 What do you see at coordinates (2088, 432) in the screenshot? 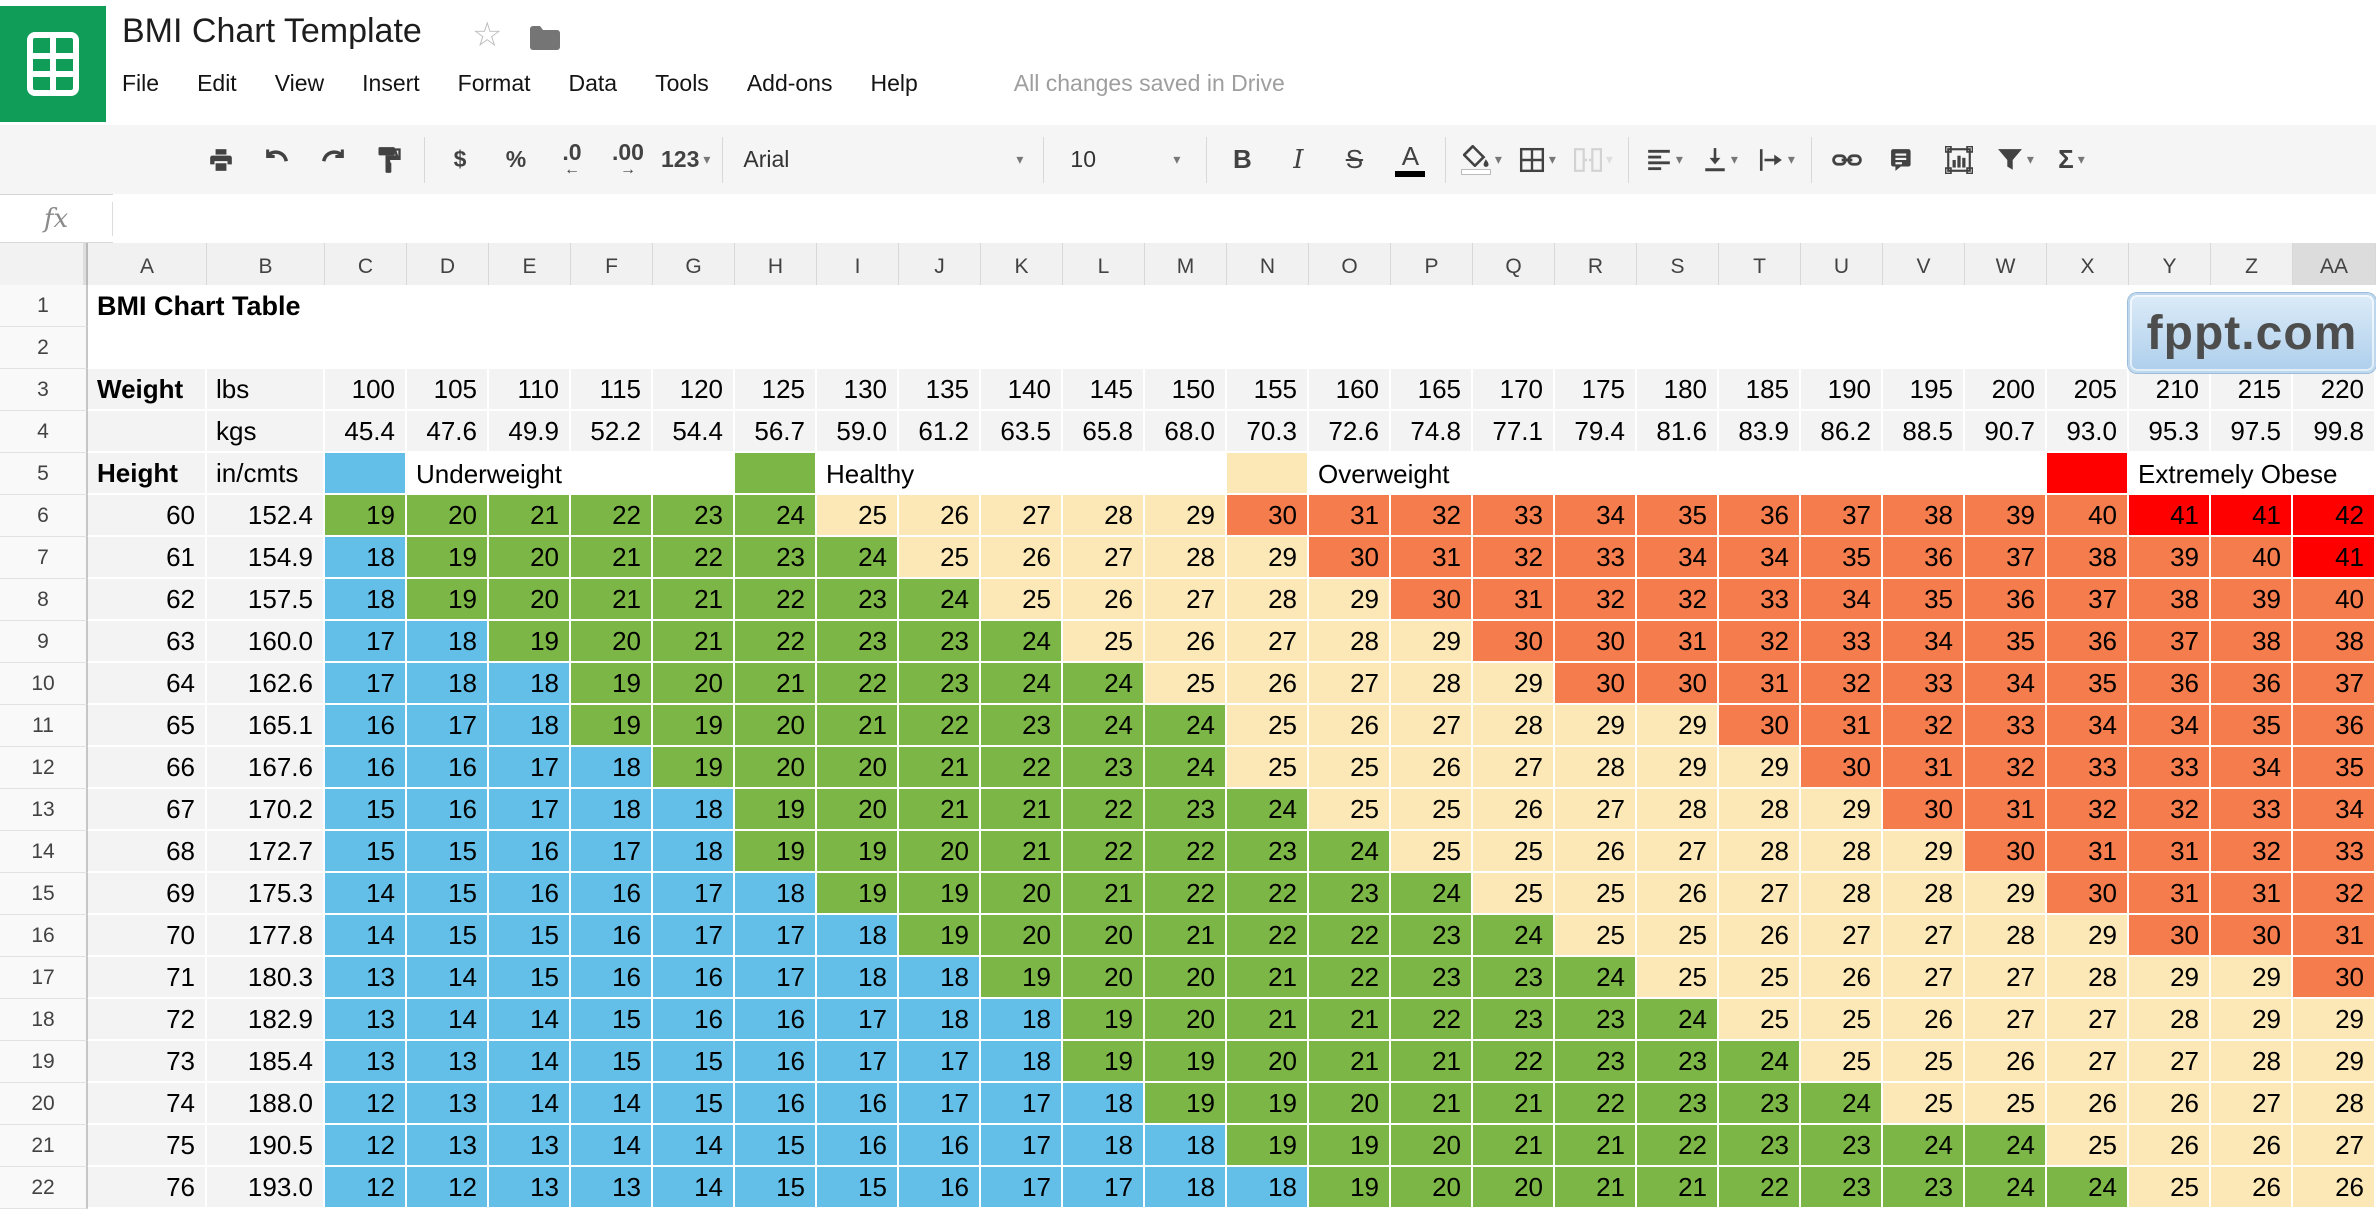
I see `weight-kgs-cell: 93.0` at bounding box center [2088, 432].